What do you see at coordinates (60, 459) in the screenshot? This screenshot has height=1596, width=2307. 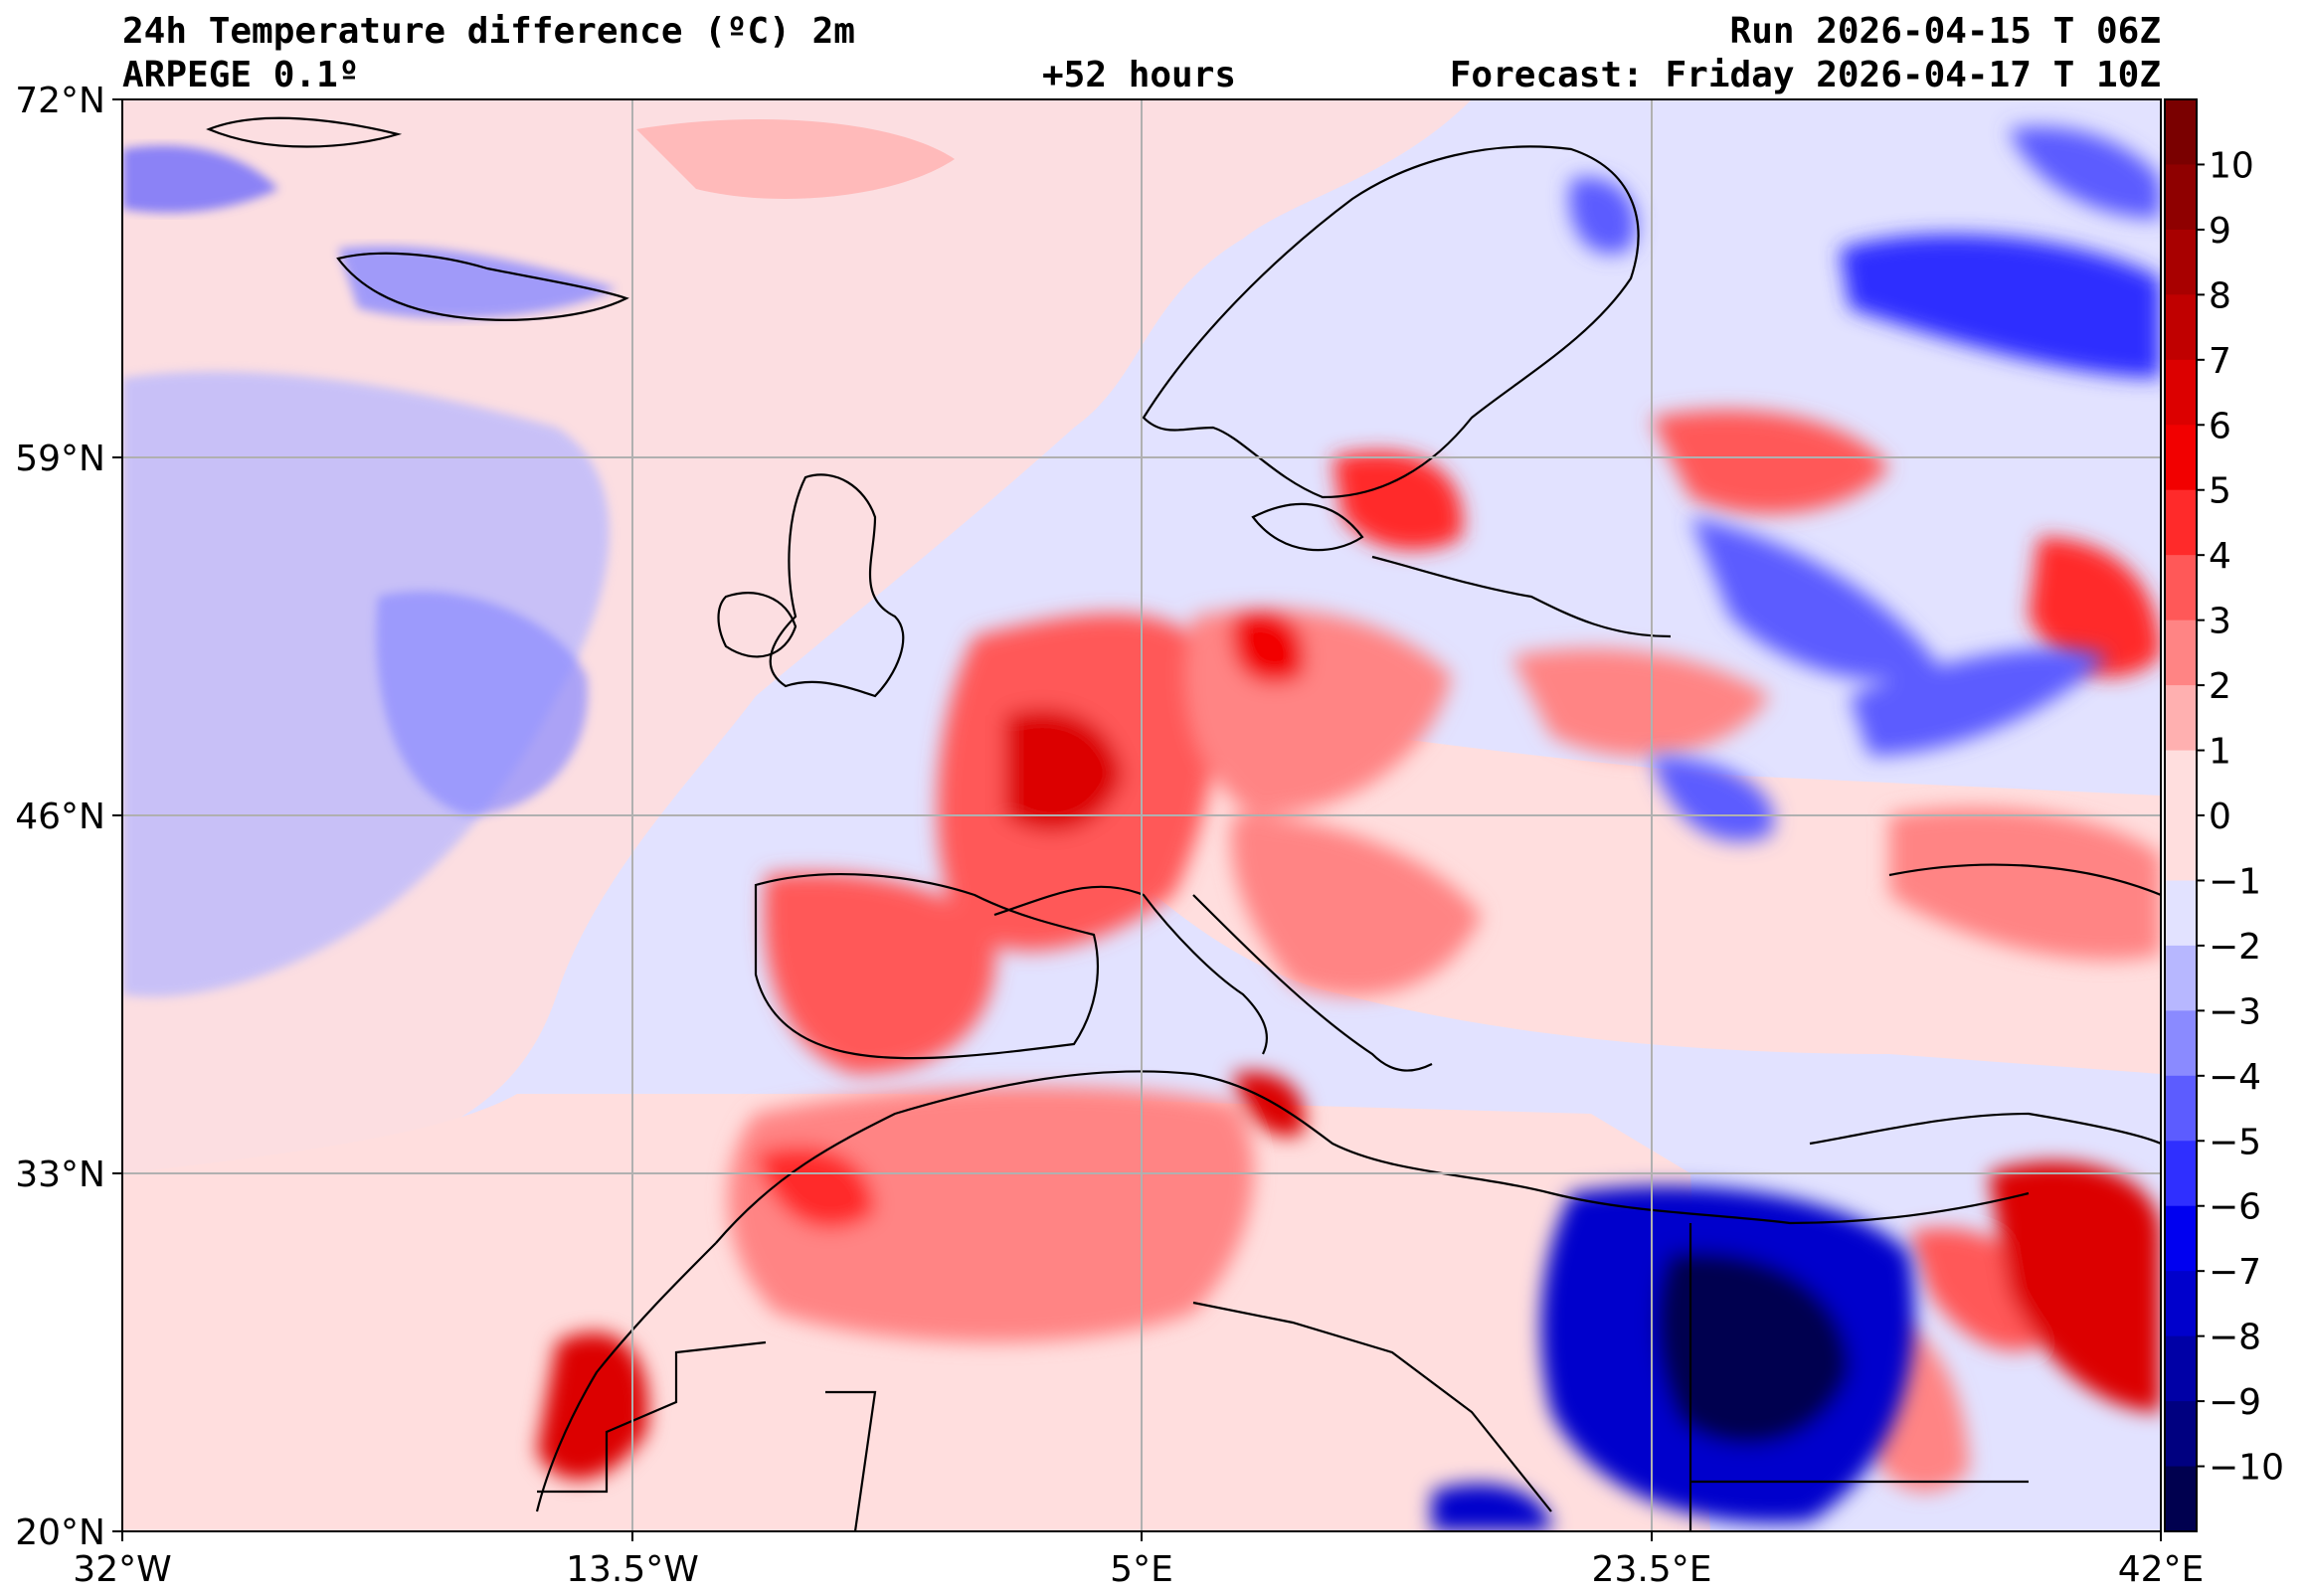 I see `lat-label: 59°N` at bounding box center [60, 459].